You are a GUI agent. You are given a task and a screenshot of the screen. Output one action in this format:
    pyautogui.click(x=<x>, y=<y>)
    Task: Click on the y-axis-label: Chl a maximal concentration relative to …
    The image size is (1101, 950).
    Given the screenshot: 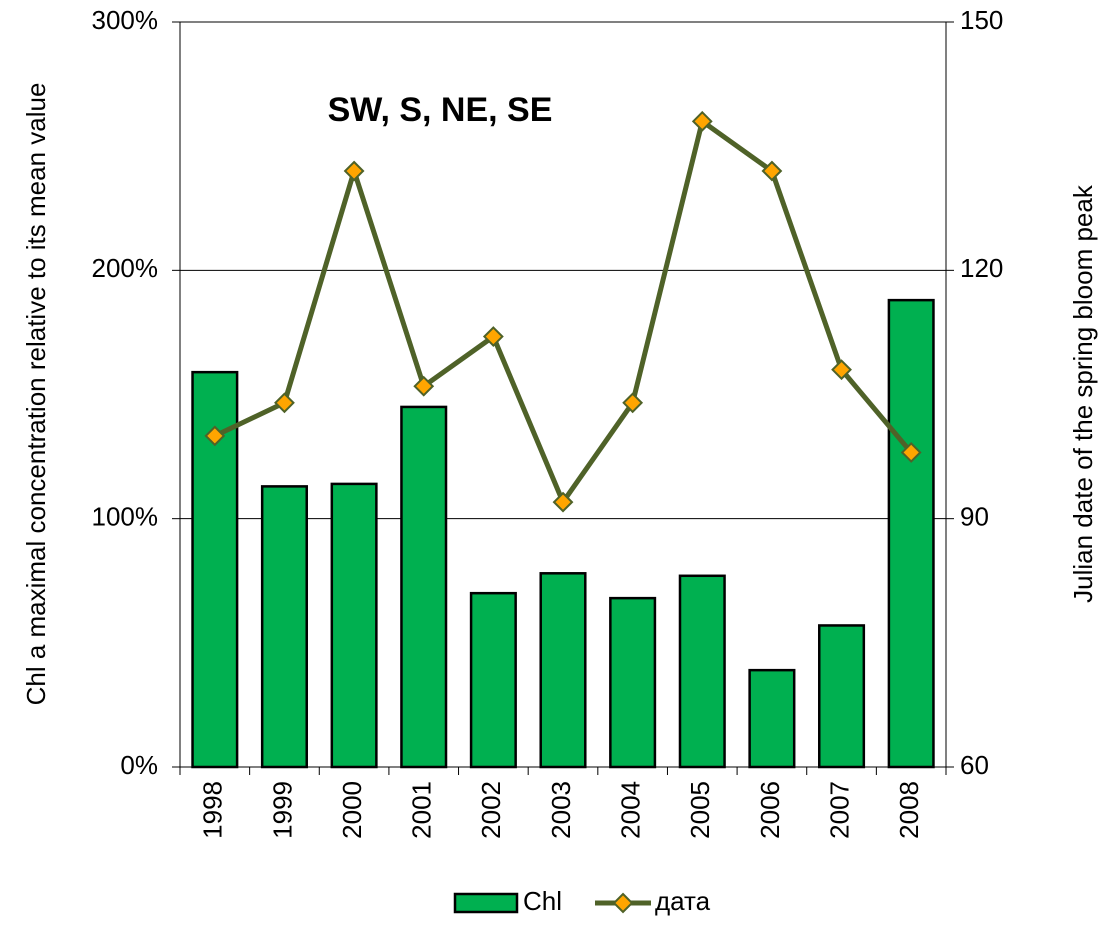 What is the action you would take?
    pyautogui.click(x=36, y=394)
    